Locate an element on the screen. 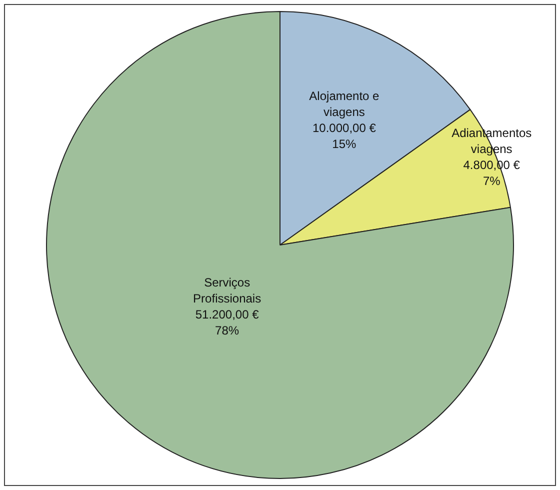 This screenshot has width=560, height=490. data-label: 10.000,00 € 15% is located at coordinates (344, 135).